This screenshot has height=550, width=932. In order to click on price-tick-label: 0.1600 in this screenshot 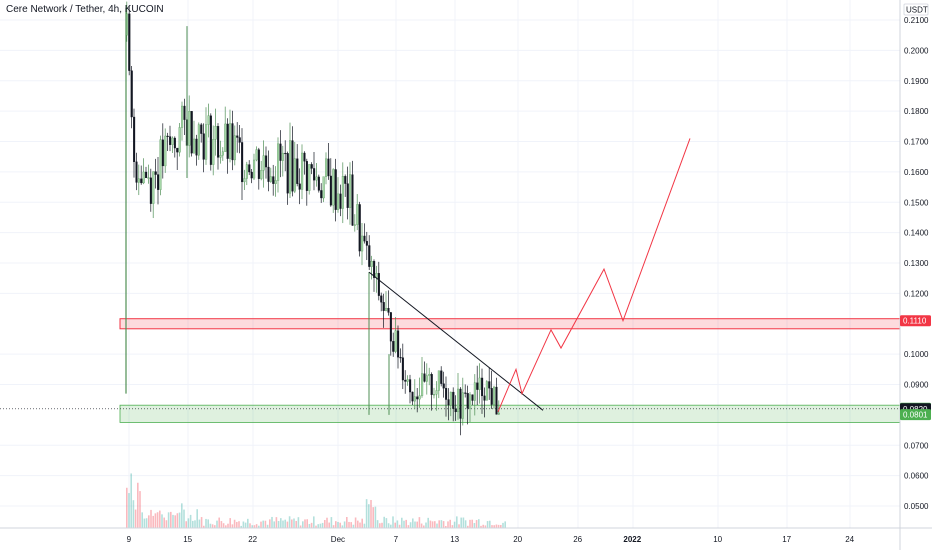, I will do `click(916, 172)`.